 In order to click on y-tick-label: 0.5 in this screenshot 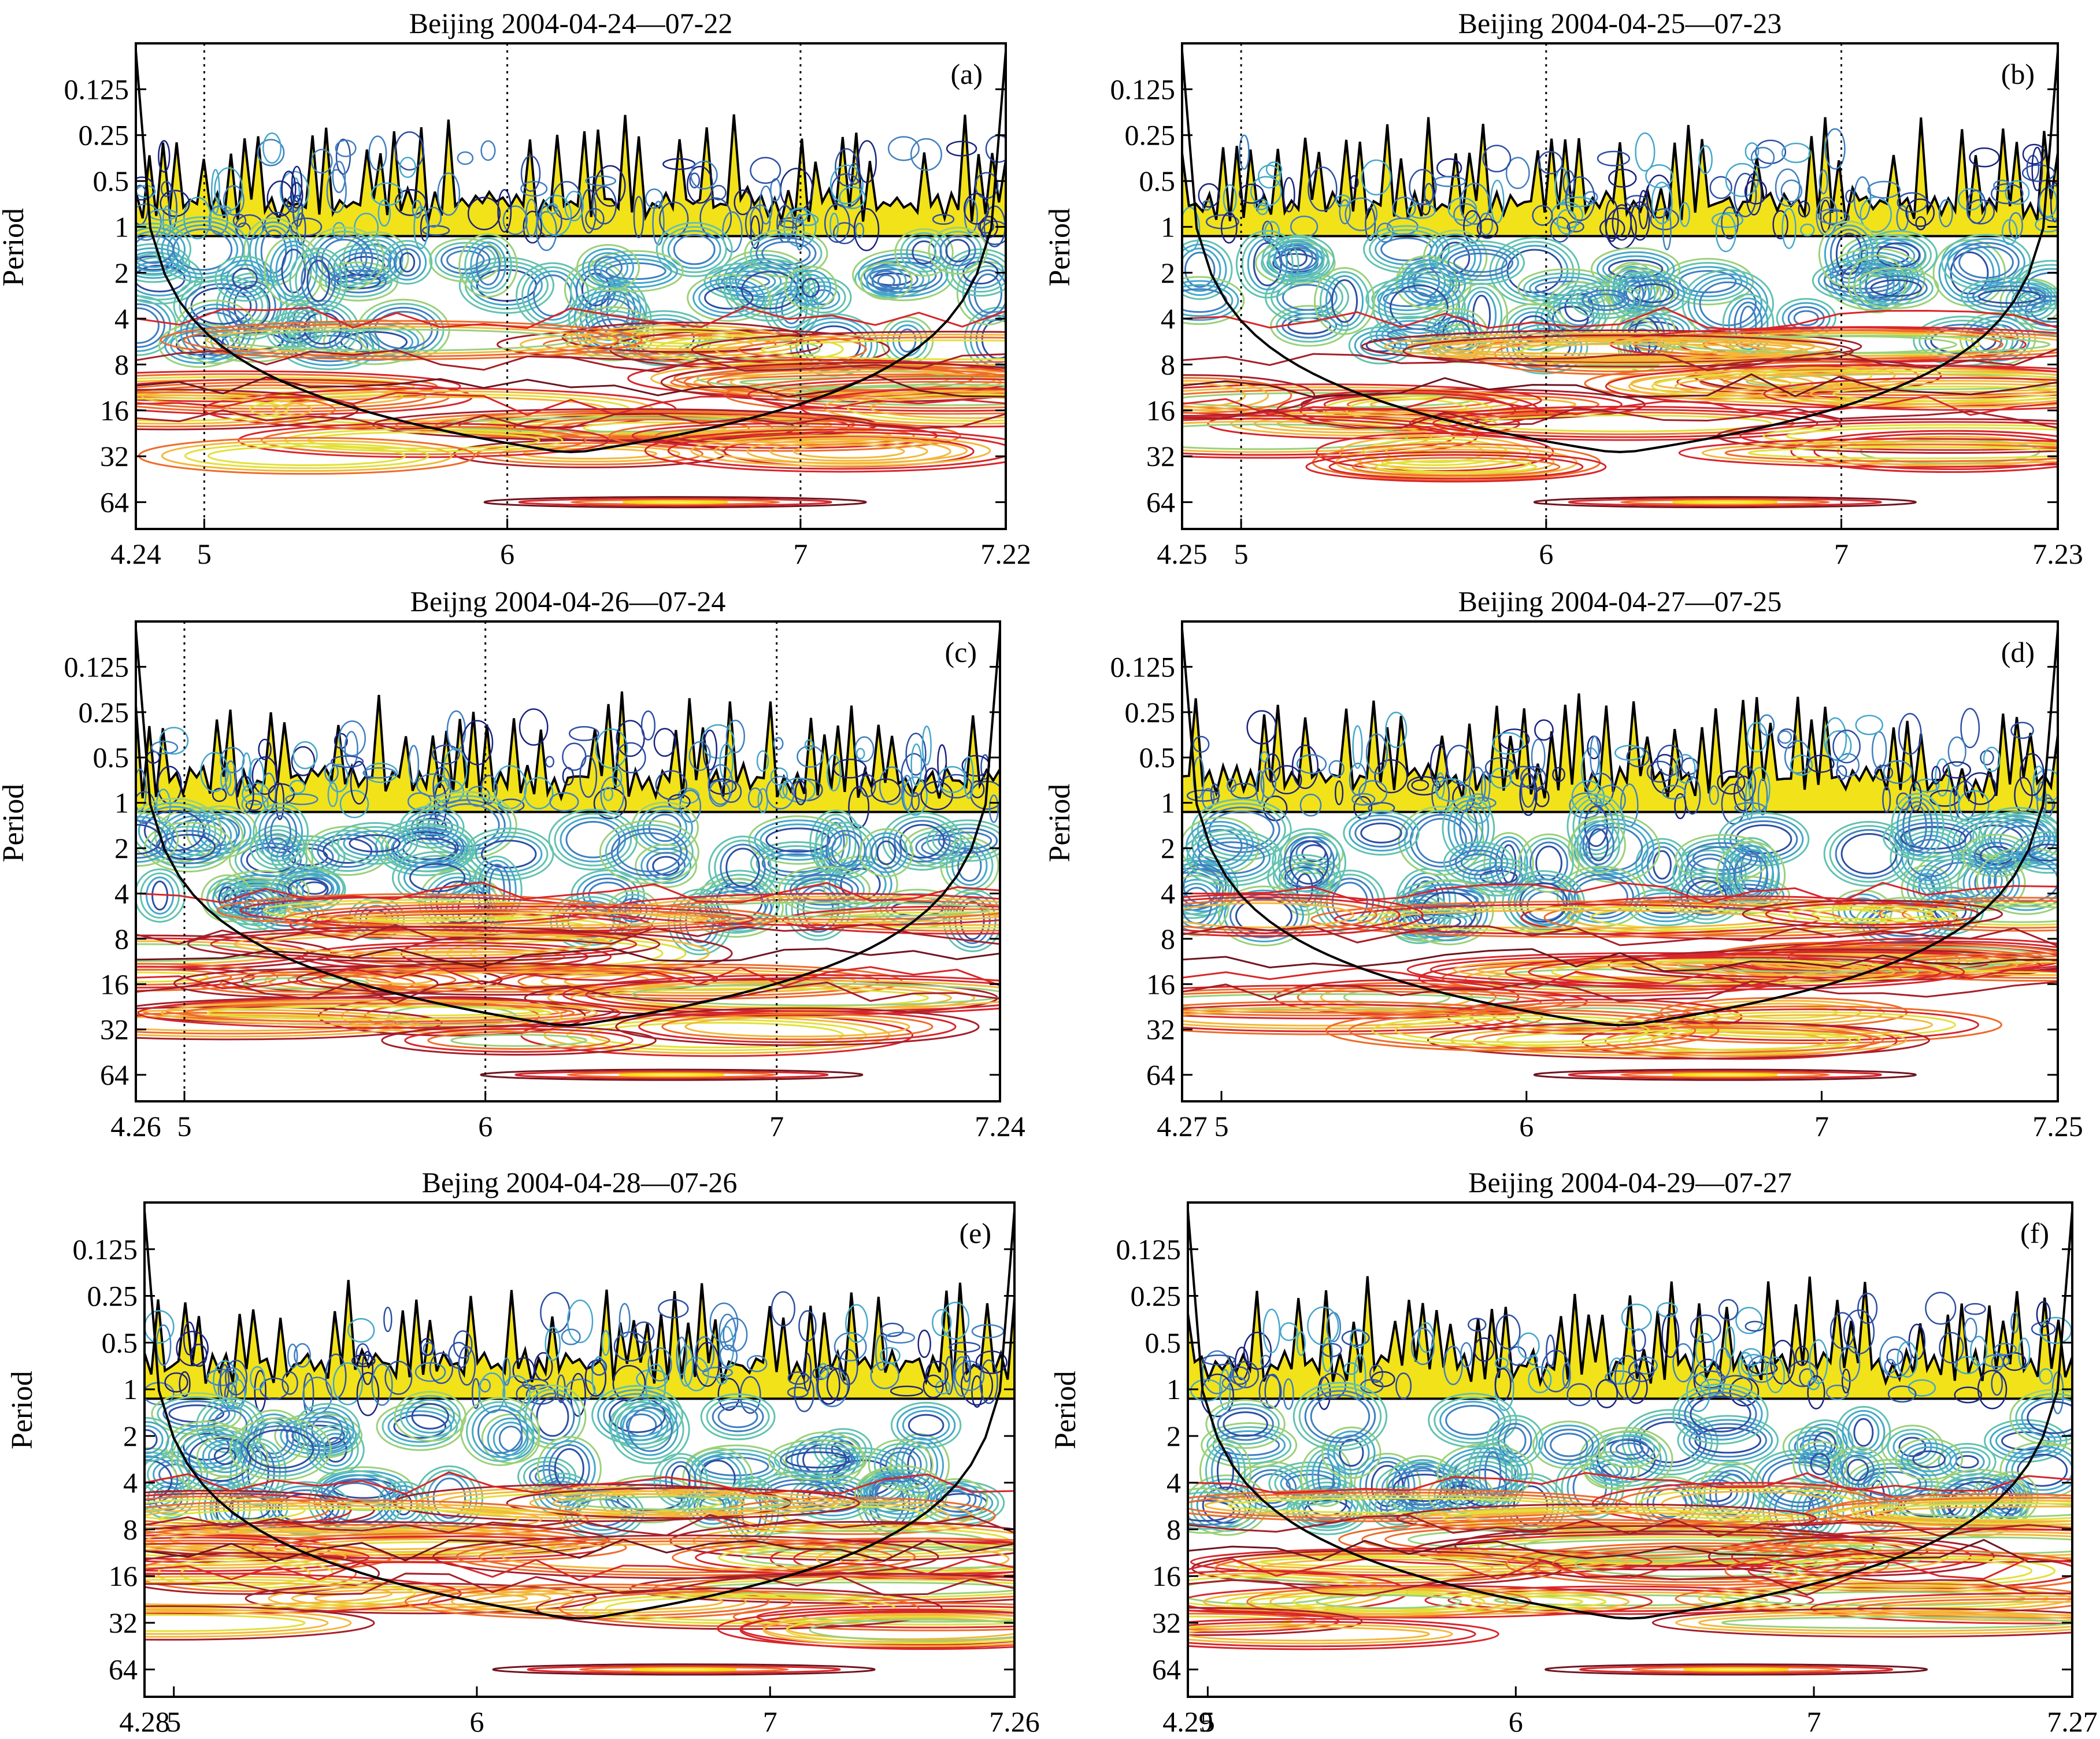, I will do `click(120, 1342)`.